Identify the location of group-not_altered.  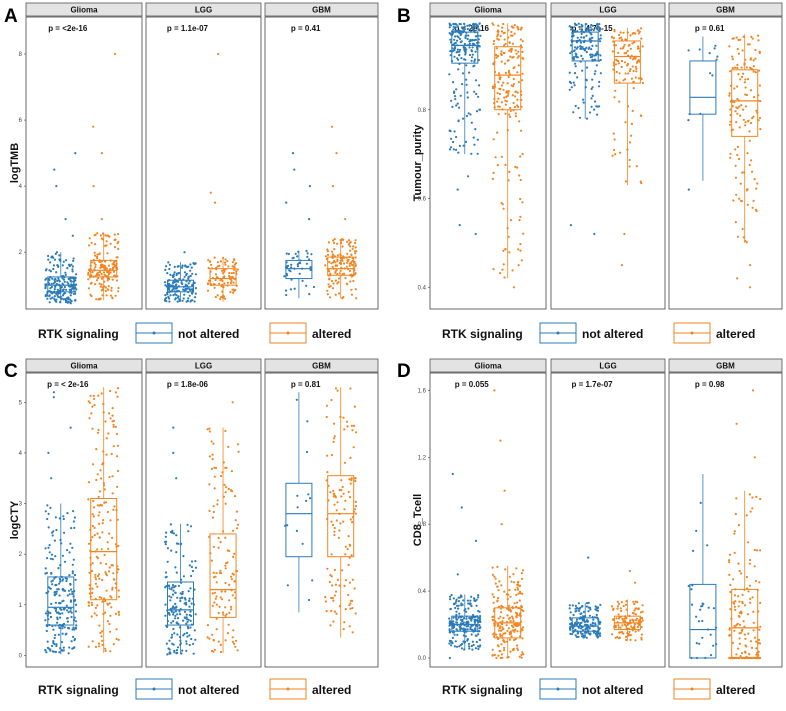
(465, 566).